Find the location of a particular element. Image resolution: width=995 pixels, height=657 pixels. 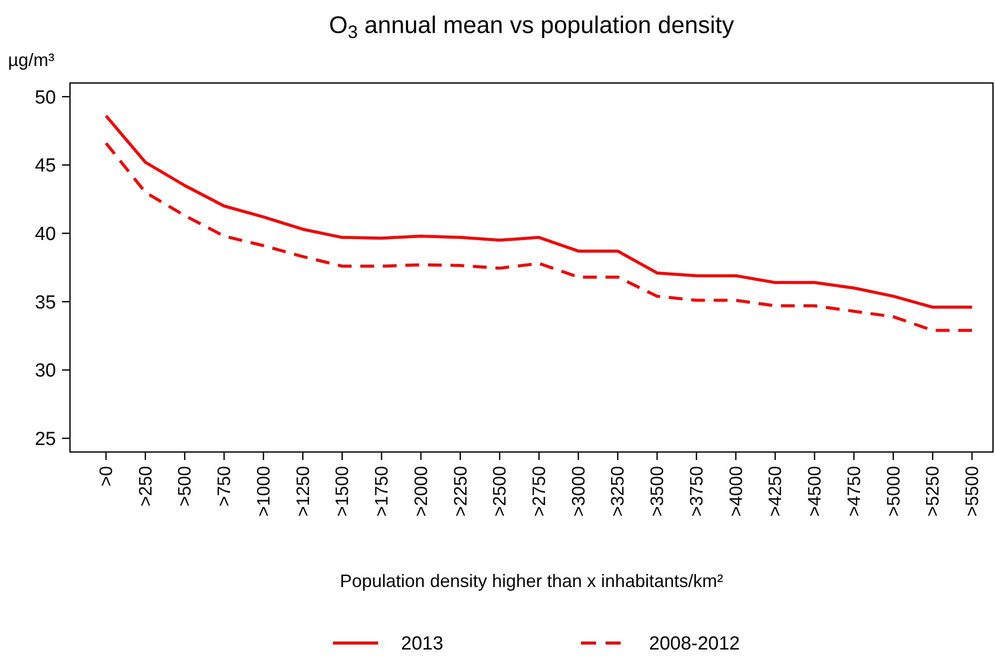

x-tick-label: >4000 is located at coordinates (736, 491).